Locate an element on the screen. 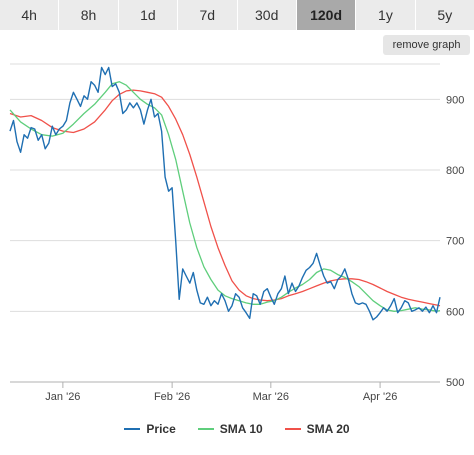  x-tick-label-1: Feb '26 is located at coordinates (172, 397).